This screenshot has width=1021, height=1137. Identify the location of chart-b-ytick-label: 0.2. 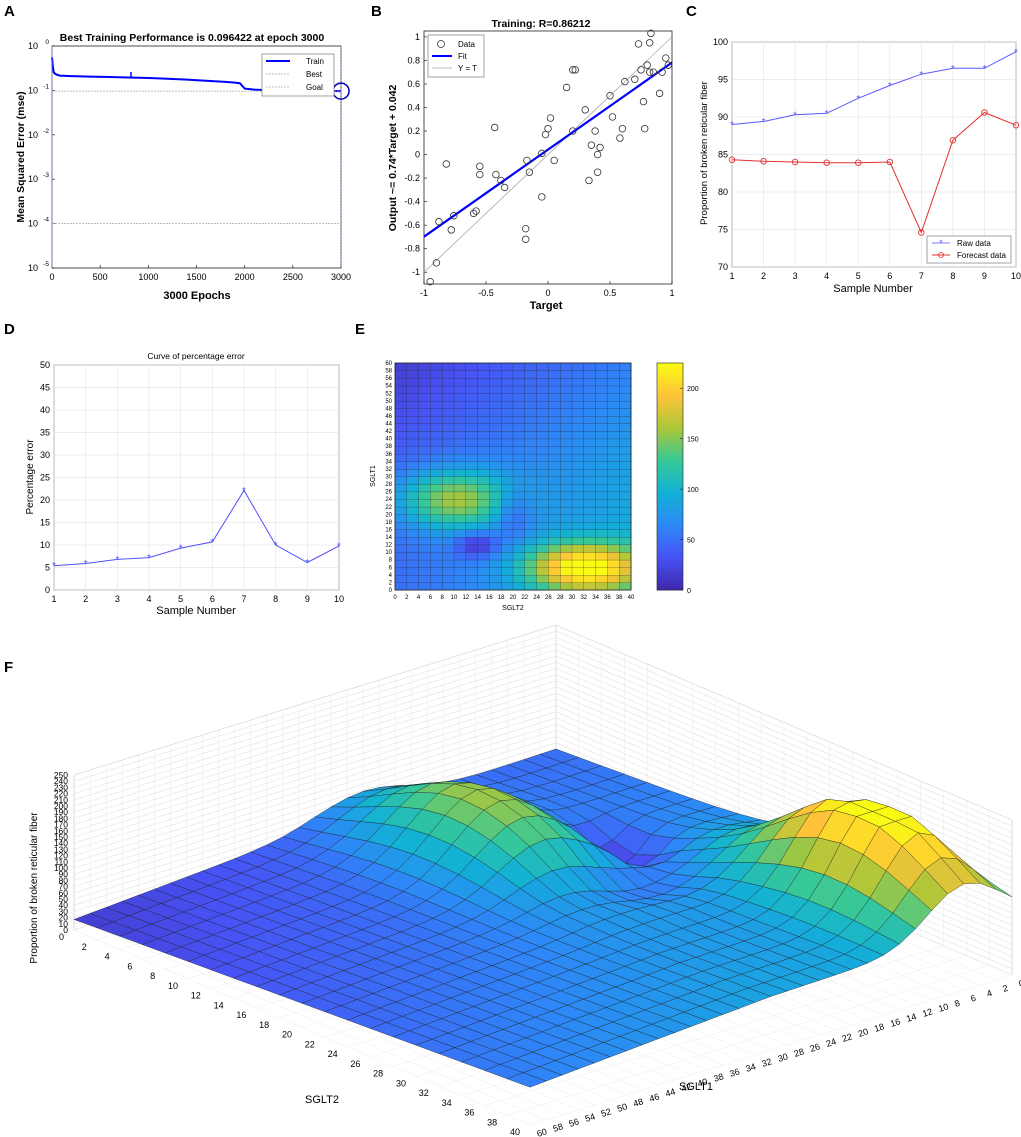
(413, 131).